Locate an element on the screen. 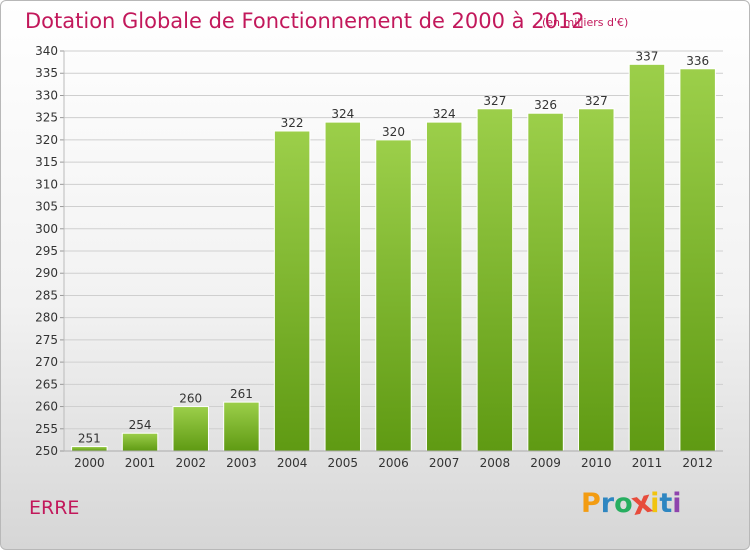 Image resolution: width=750 pixels, height=550 pixels. x-tick-label: 2010 is located at coordinates (596, 463).